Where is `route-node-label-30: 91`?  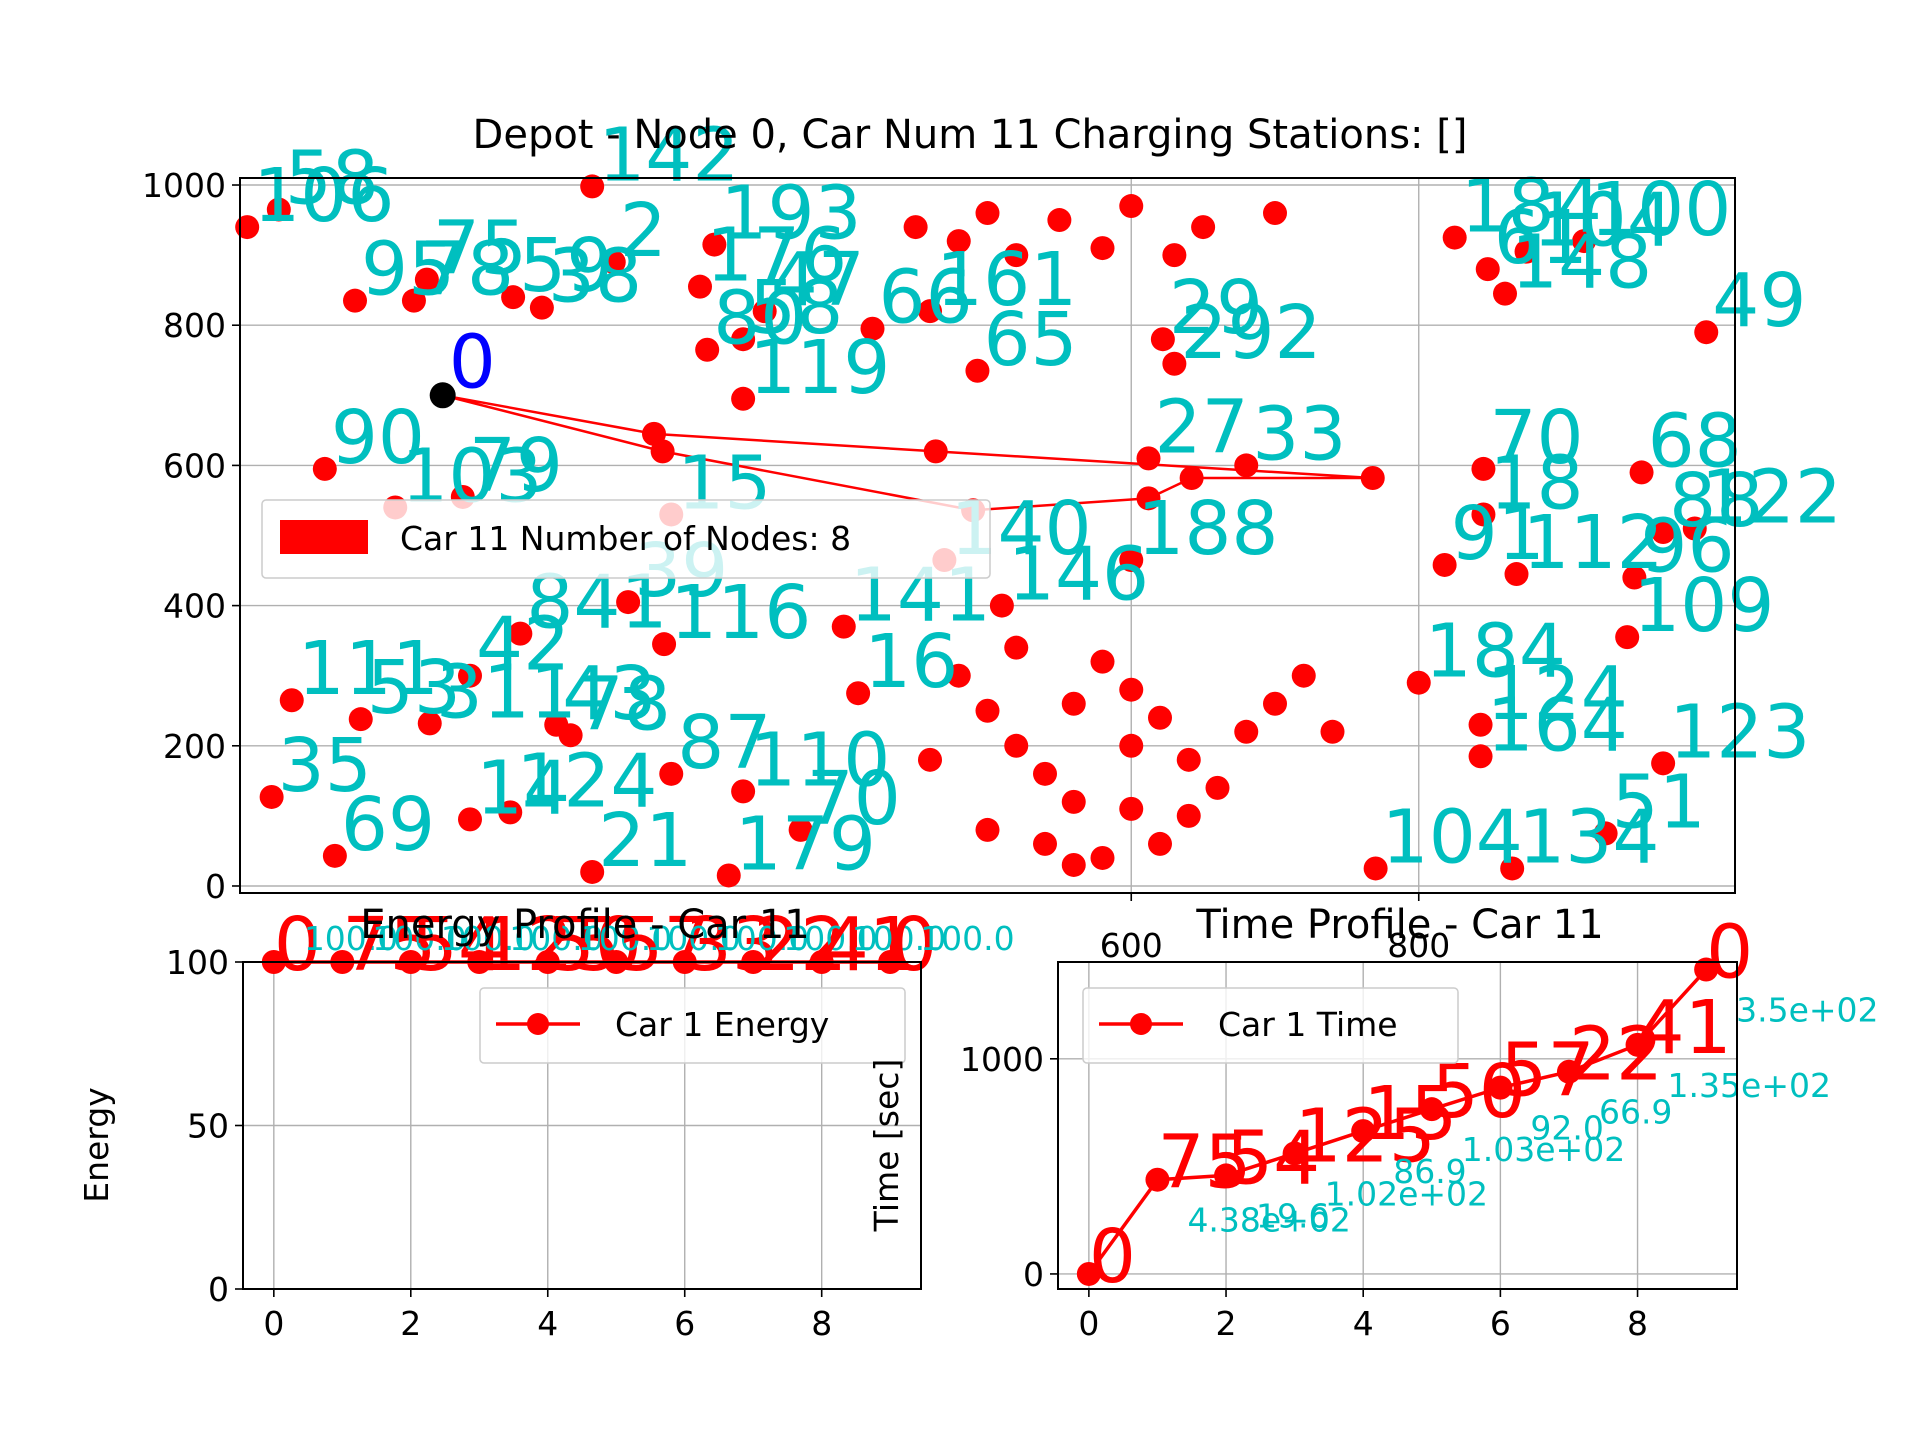 route-node-label-30: 91 is located at coordinates (1498, 534).